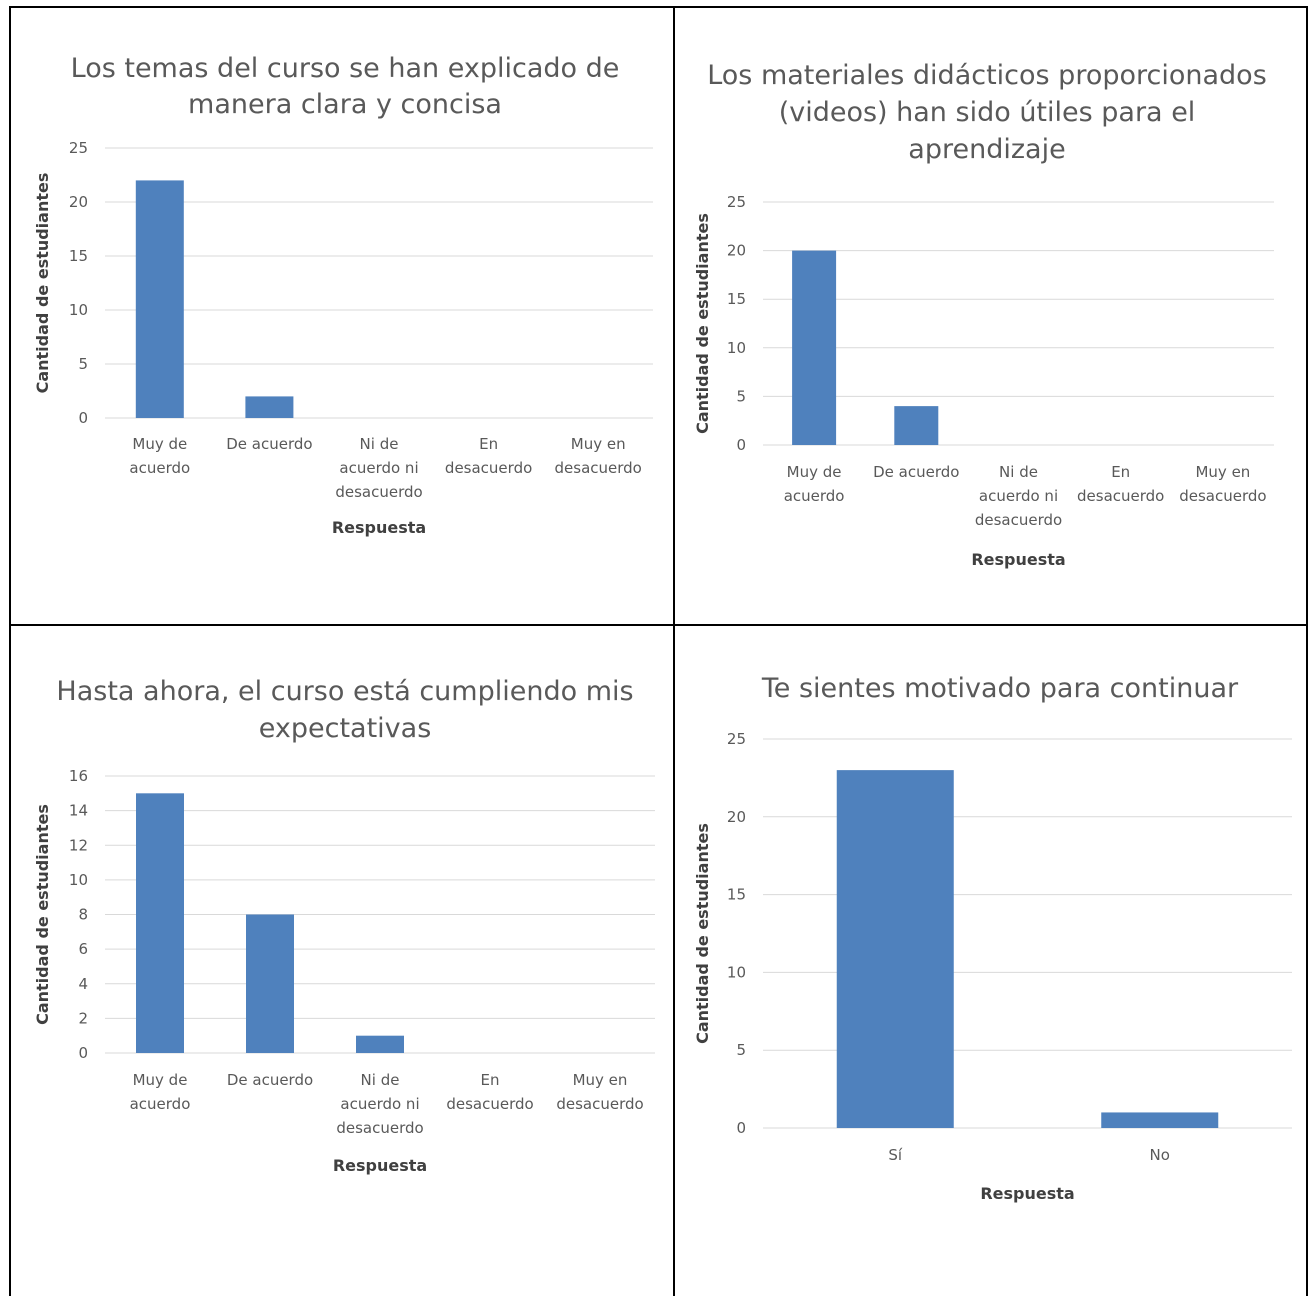 The width and height of the screenshot is (1308, 1296). What do you see at coordinates (736, 972) in the screenshot?
I see `chart-4-y-tick-label: 10` at bounding box center [736, 972].